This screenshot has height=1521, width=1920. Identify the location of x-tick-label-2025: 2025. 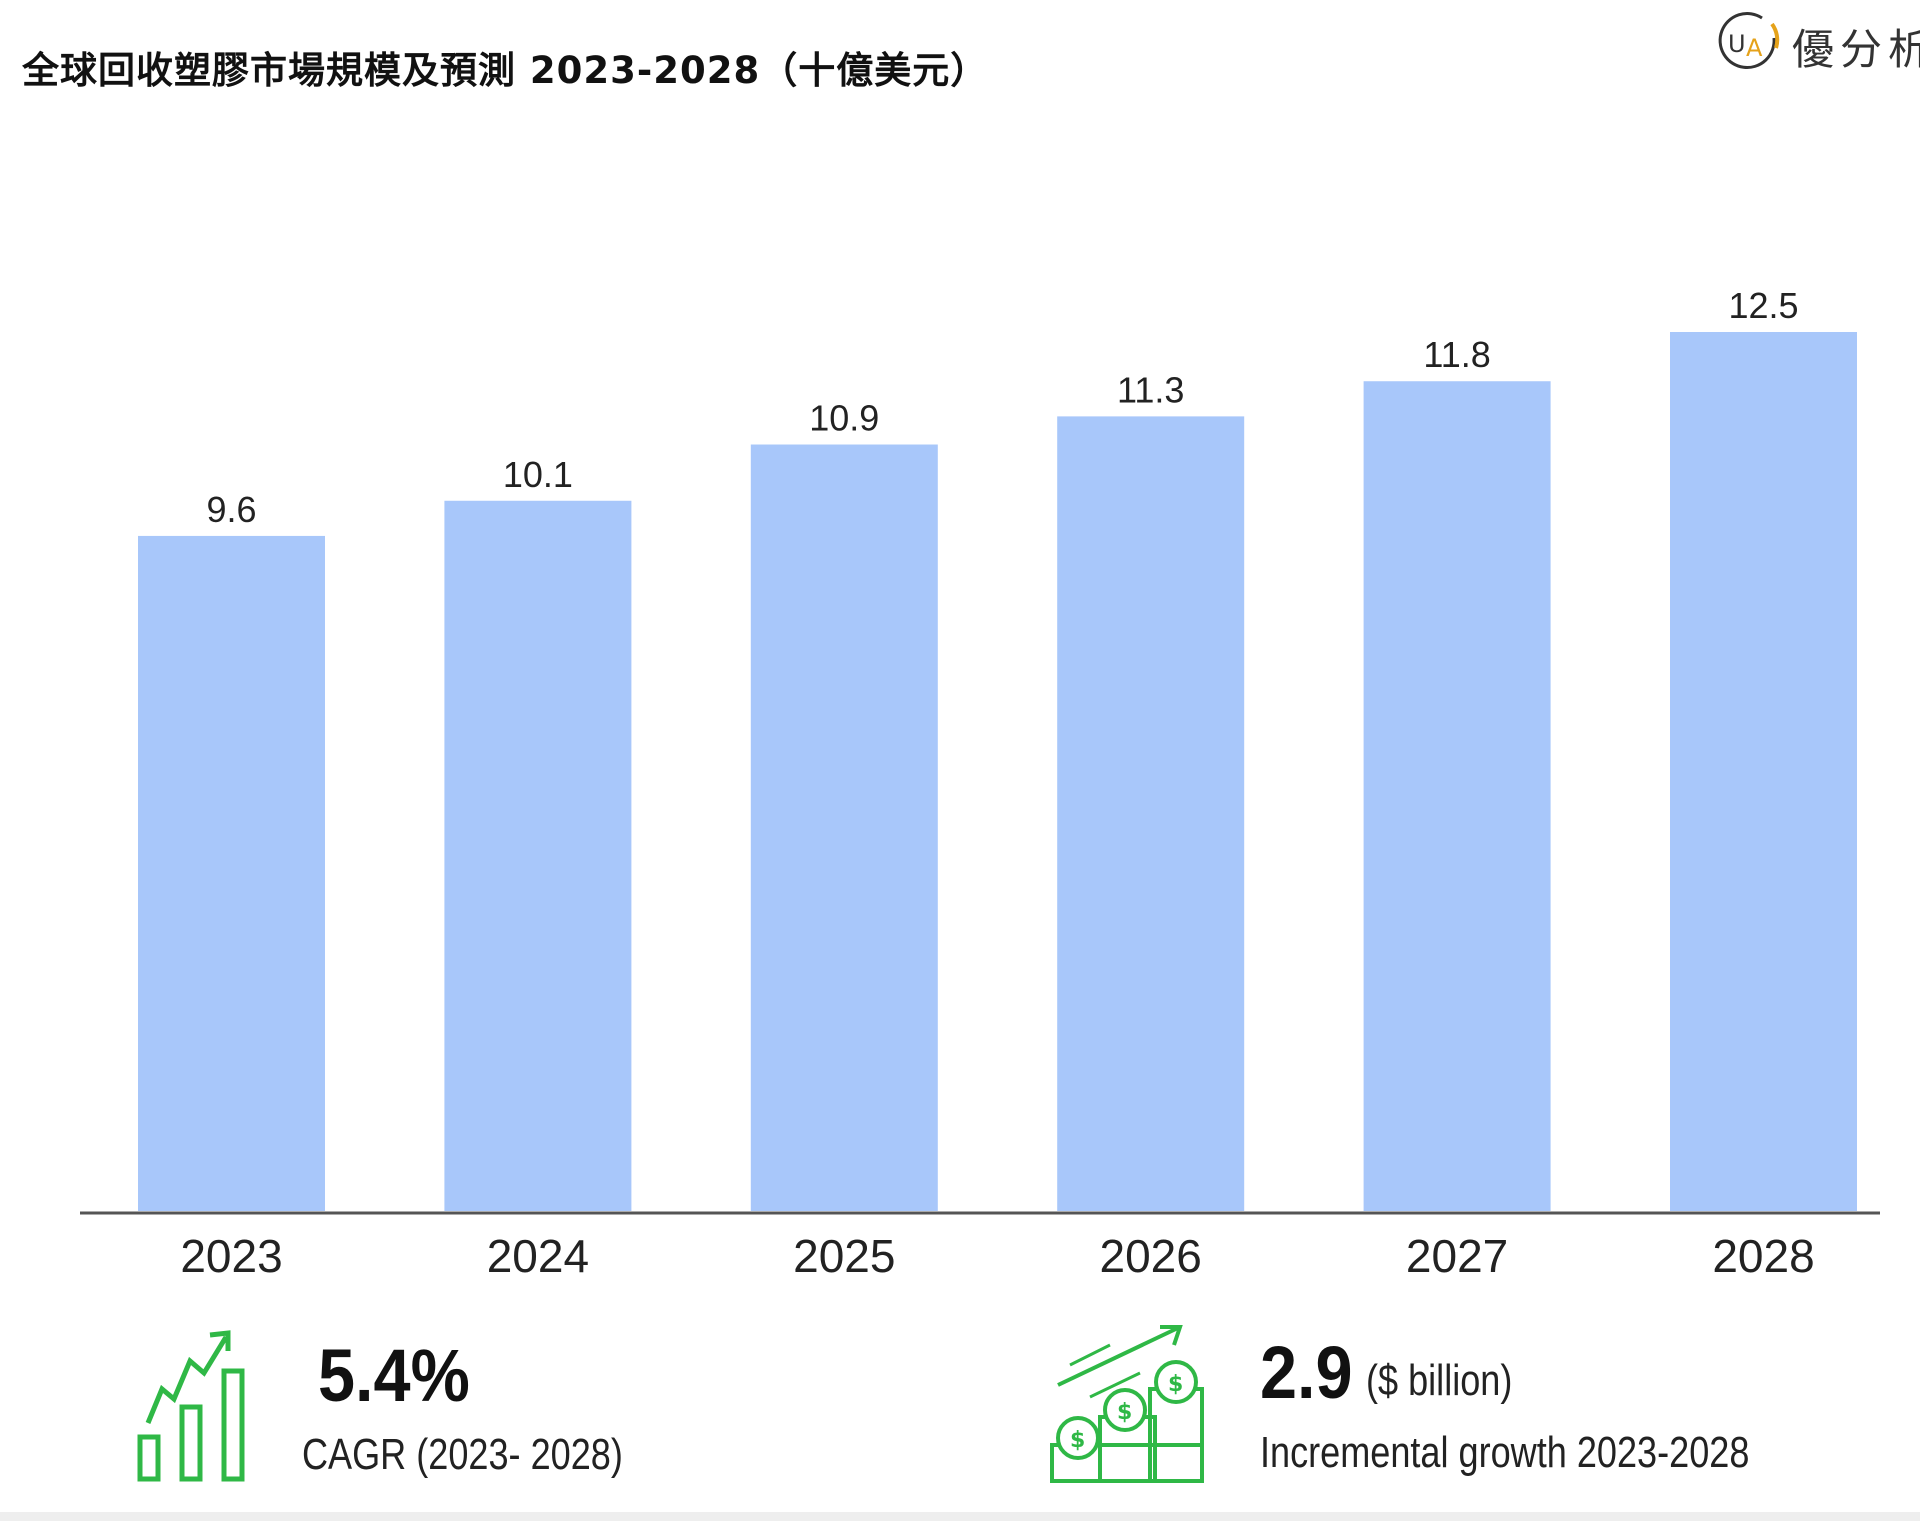
(844, 1256).